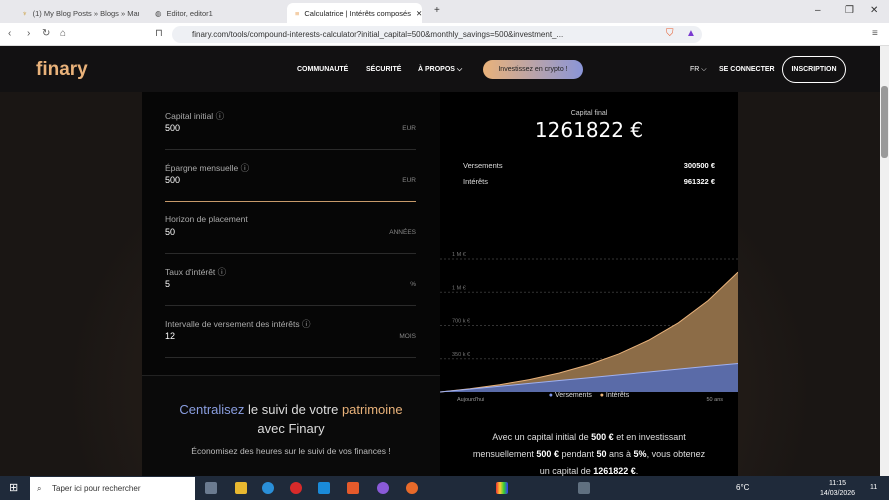 This screenshot has width=889, height=500. I want to click on weather: 6°C, so click(743, 487).